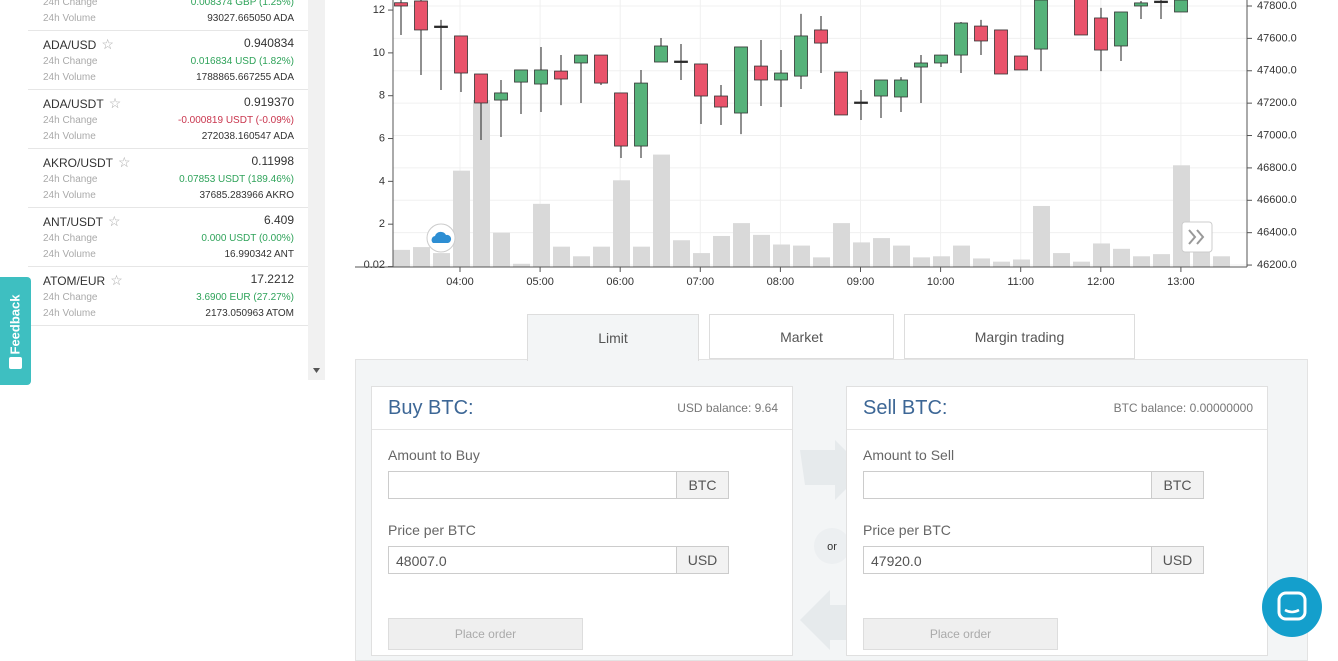  I want to click on market-change: 0.008374 GBP (1.25%), so click(242, 4).